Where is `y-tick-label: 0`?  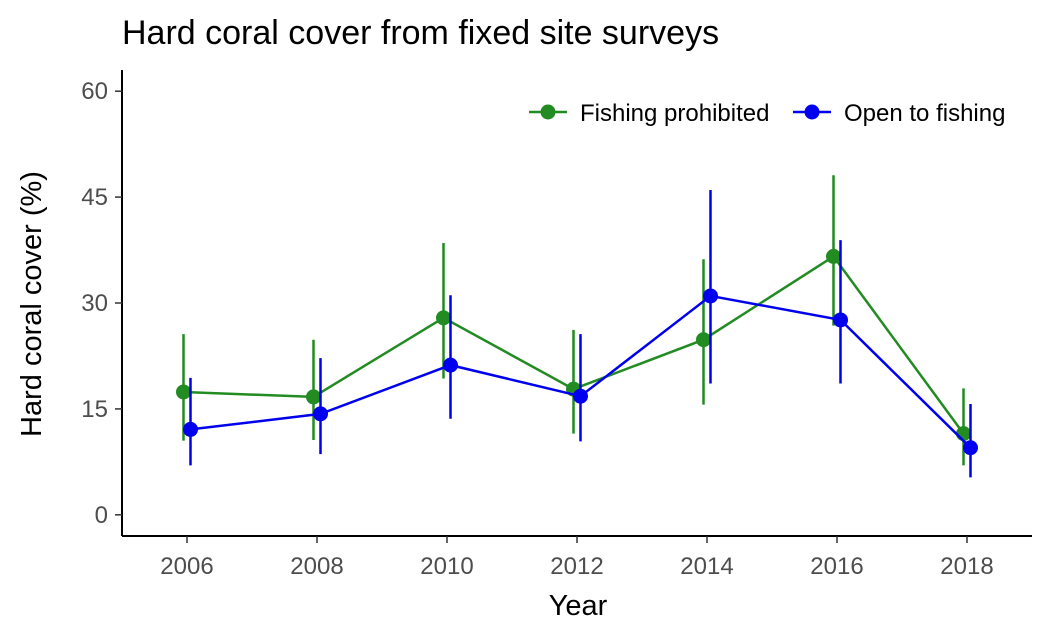 y-tick-label: 0 is located at coordinates (101, 515).